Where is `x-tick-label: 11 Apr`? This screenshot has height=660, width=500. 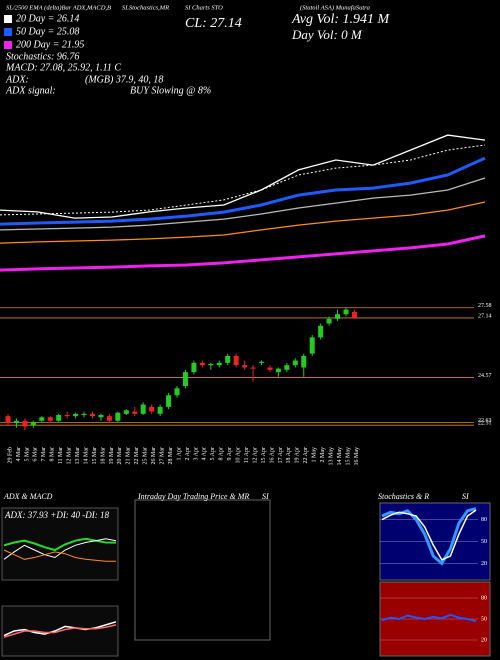
x-tick-label: 11 Apr is located at coordinates (247, 455).